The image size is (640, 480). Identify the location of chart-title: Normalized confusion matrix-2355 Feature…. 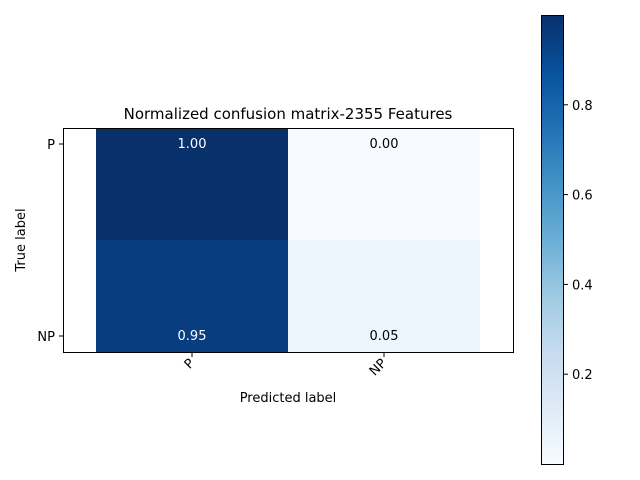
(288, 114).